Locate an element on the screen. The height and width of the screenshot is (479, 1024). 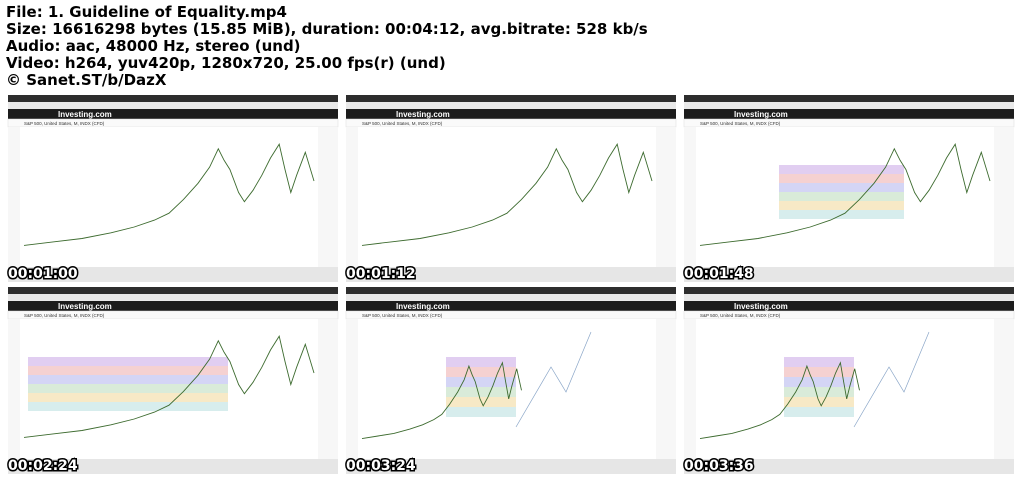
header-line: Audio: aac, 48000 Hz, stereo (und) is located at coordinates (153, 46).